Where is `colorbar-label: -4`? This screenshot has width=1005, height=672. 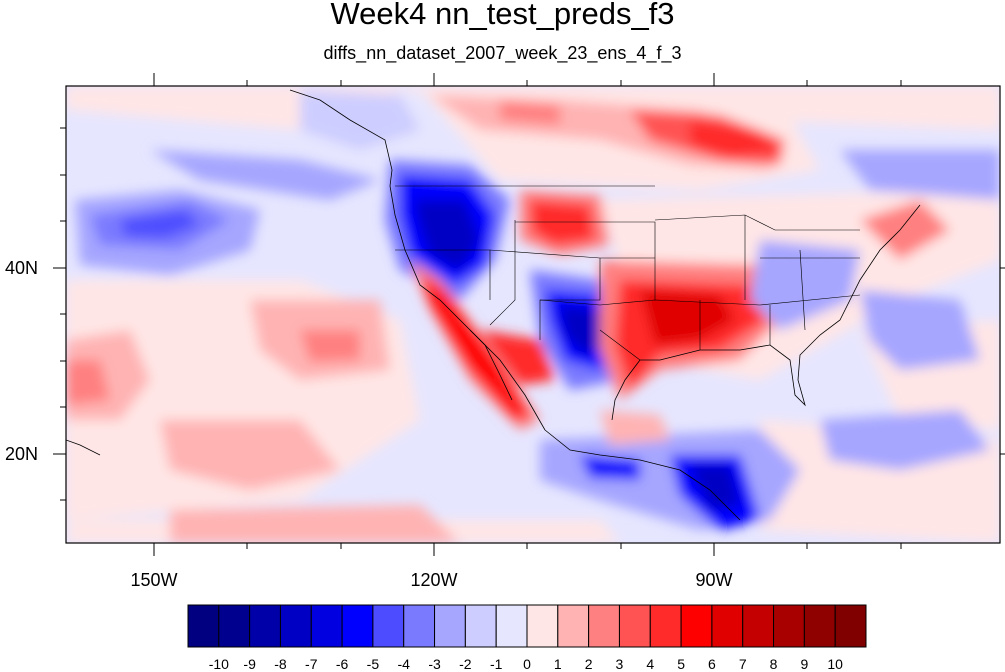 colorbar-label: -4 is located at coordinates (404, 664).